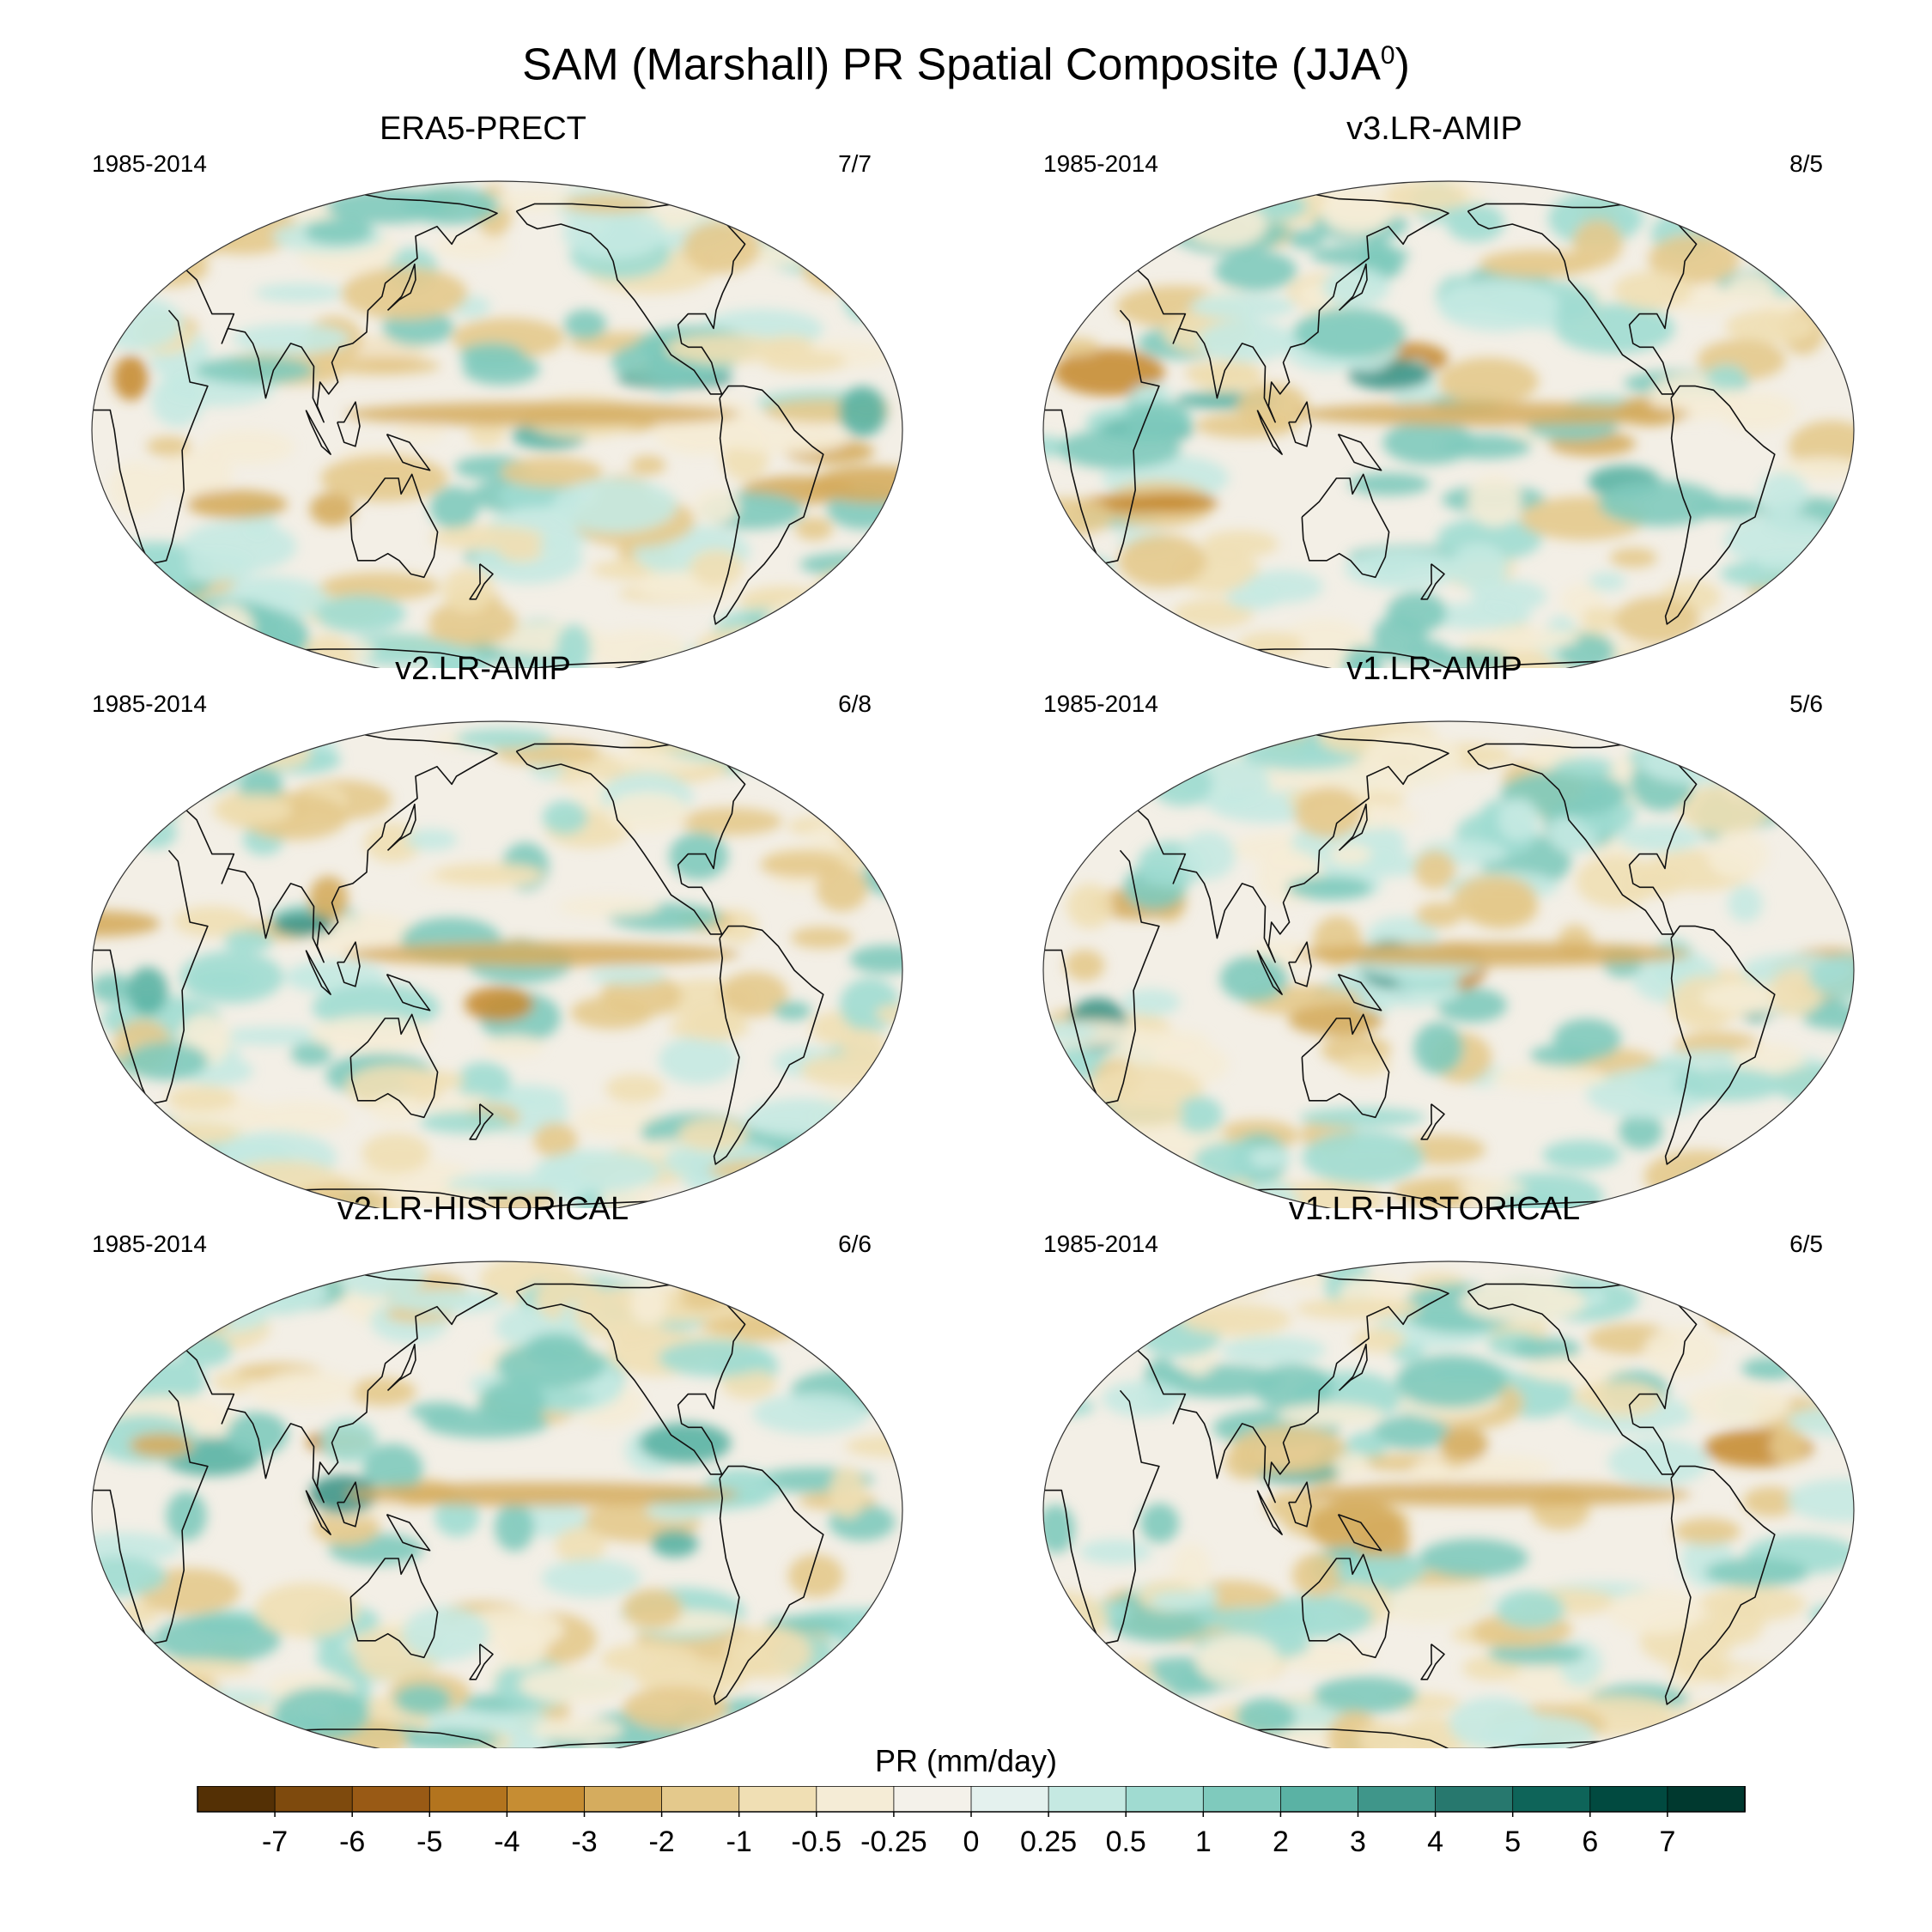  I want to click on panel-title: v2.LR-AMIP, so click(483, 669).